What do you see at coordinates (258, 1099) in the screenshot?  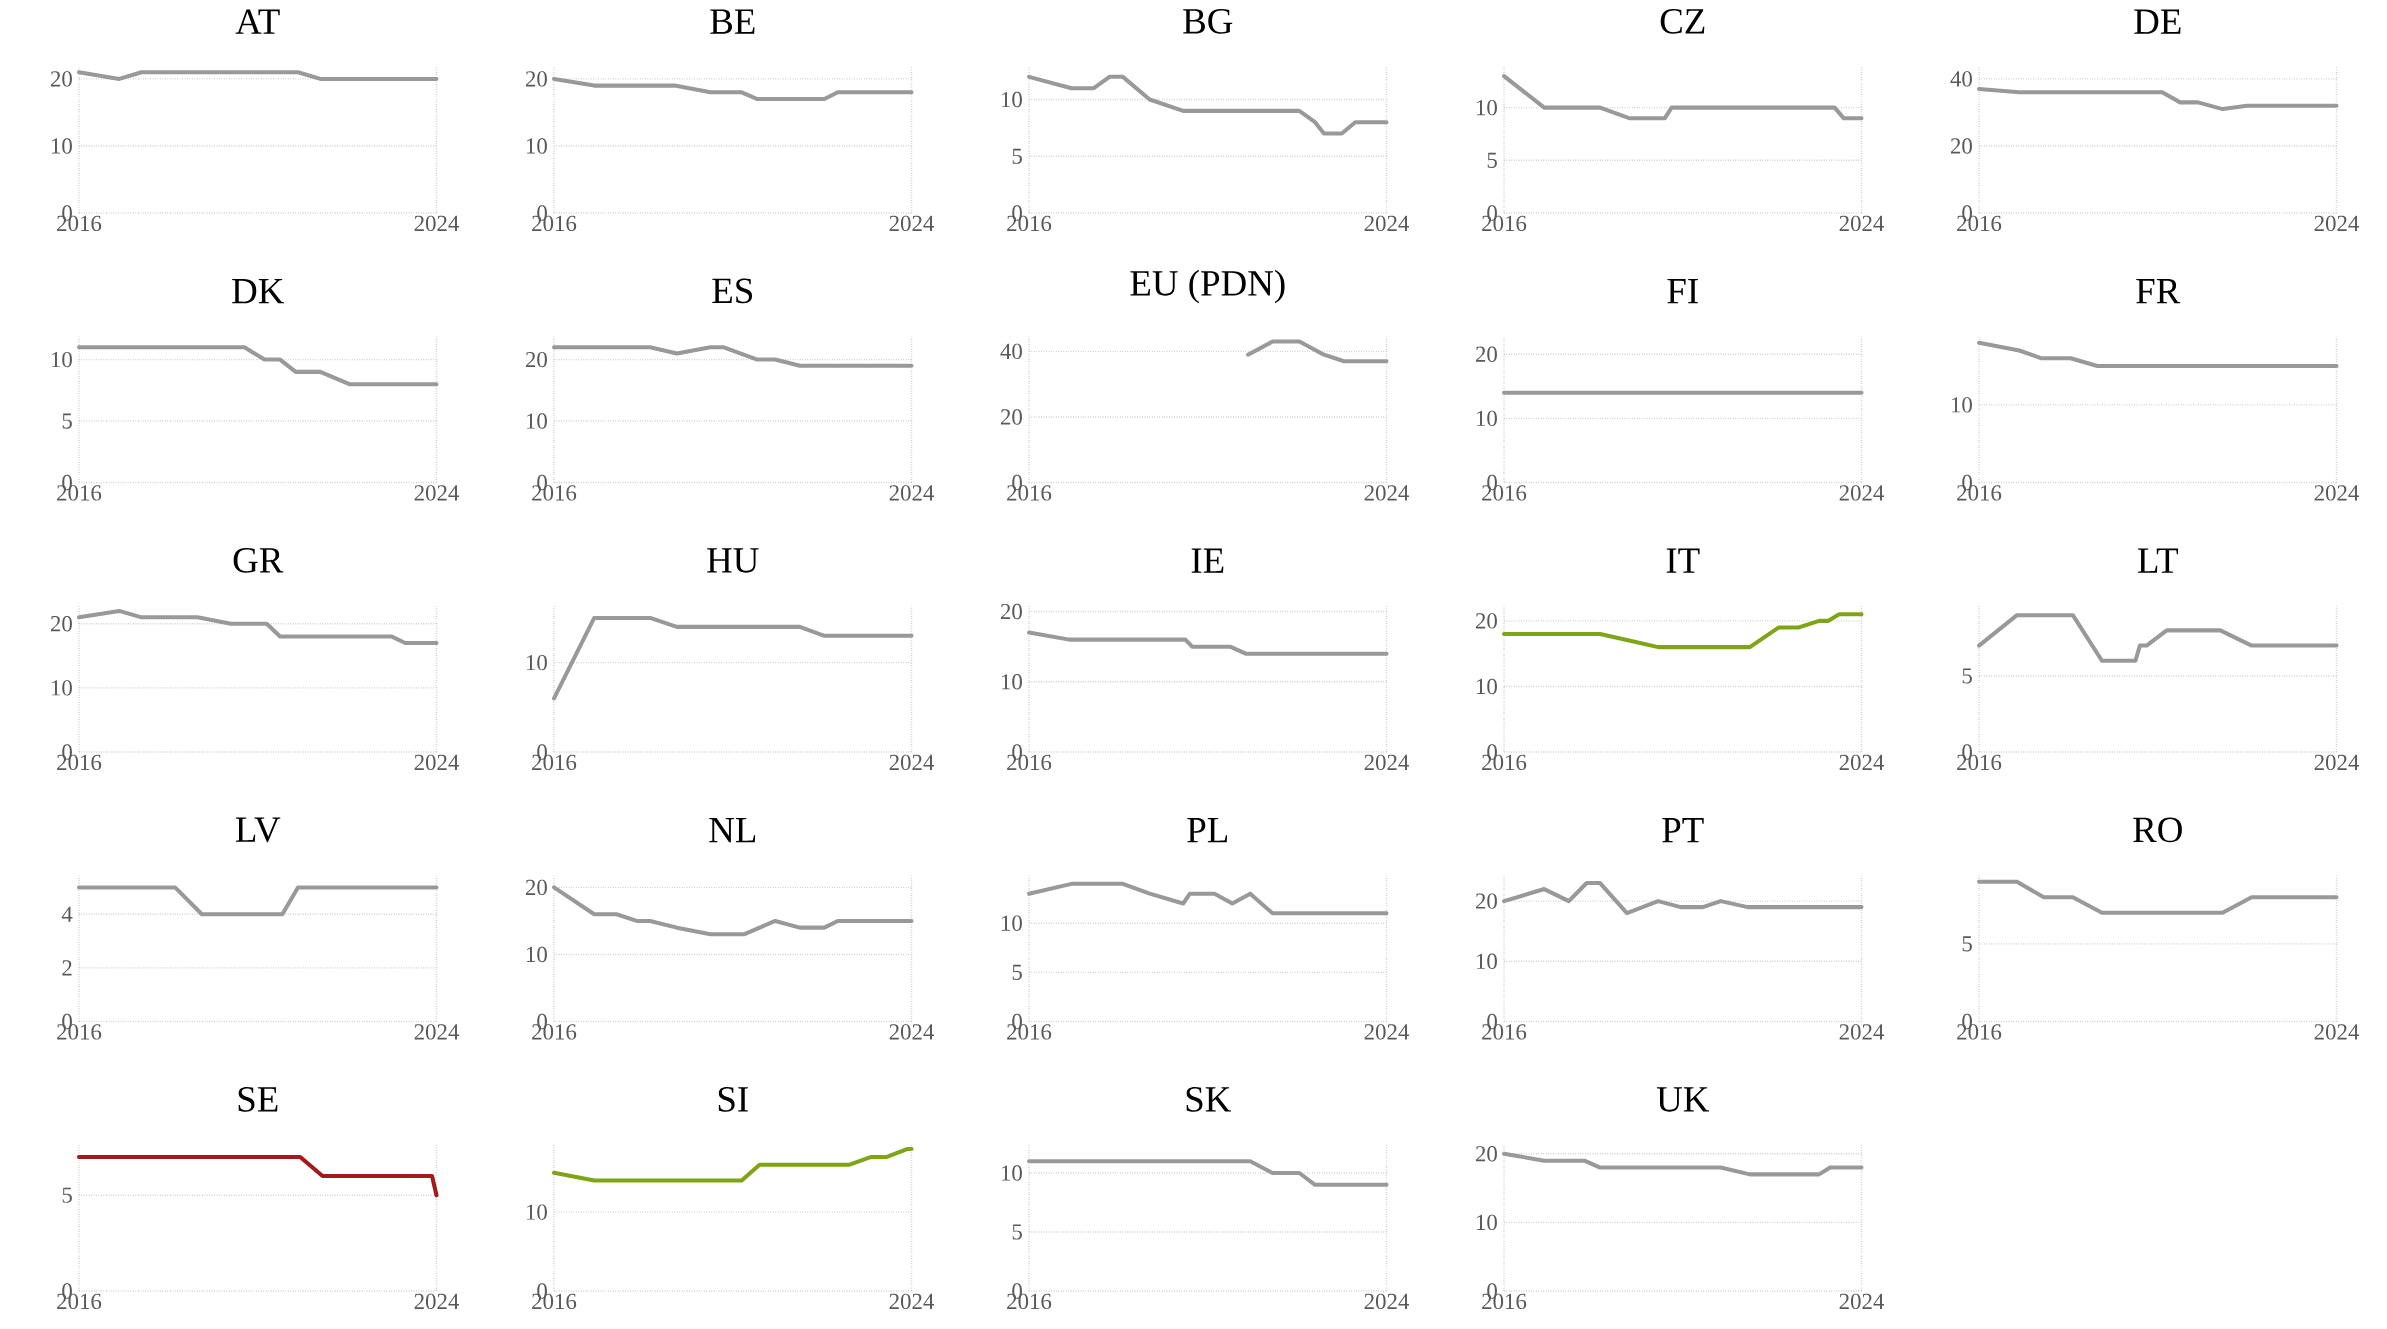 I see `chart-title: SE` at bounding box center [258, 1099].